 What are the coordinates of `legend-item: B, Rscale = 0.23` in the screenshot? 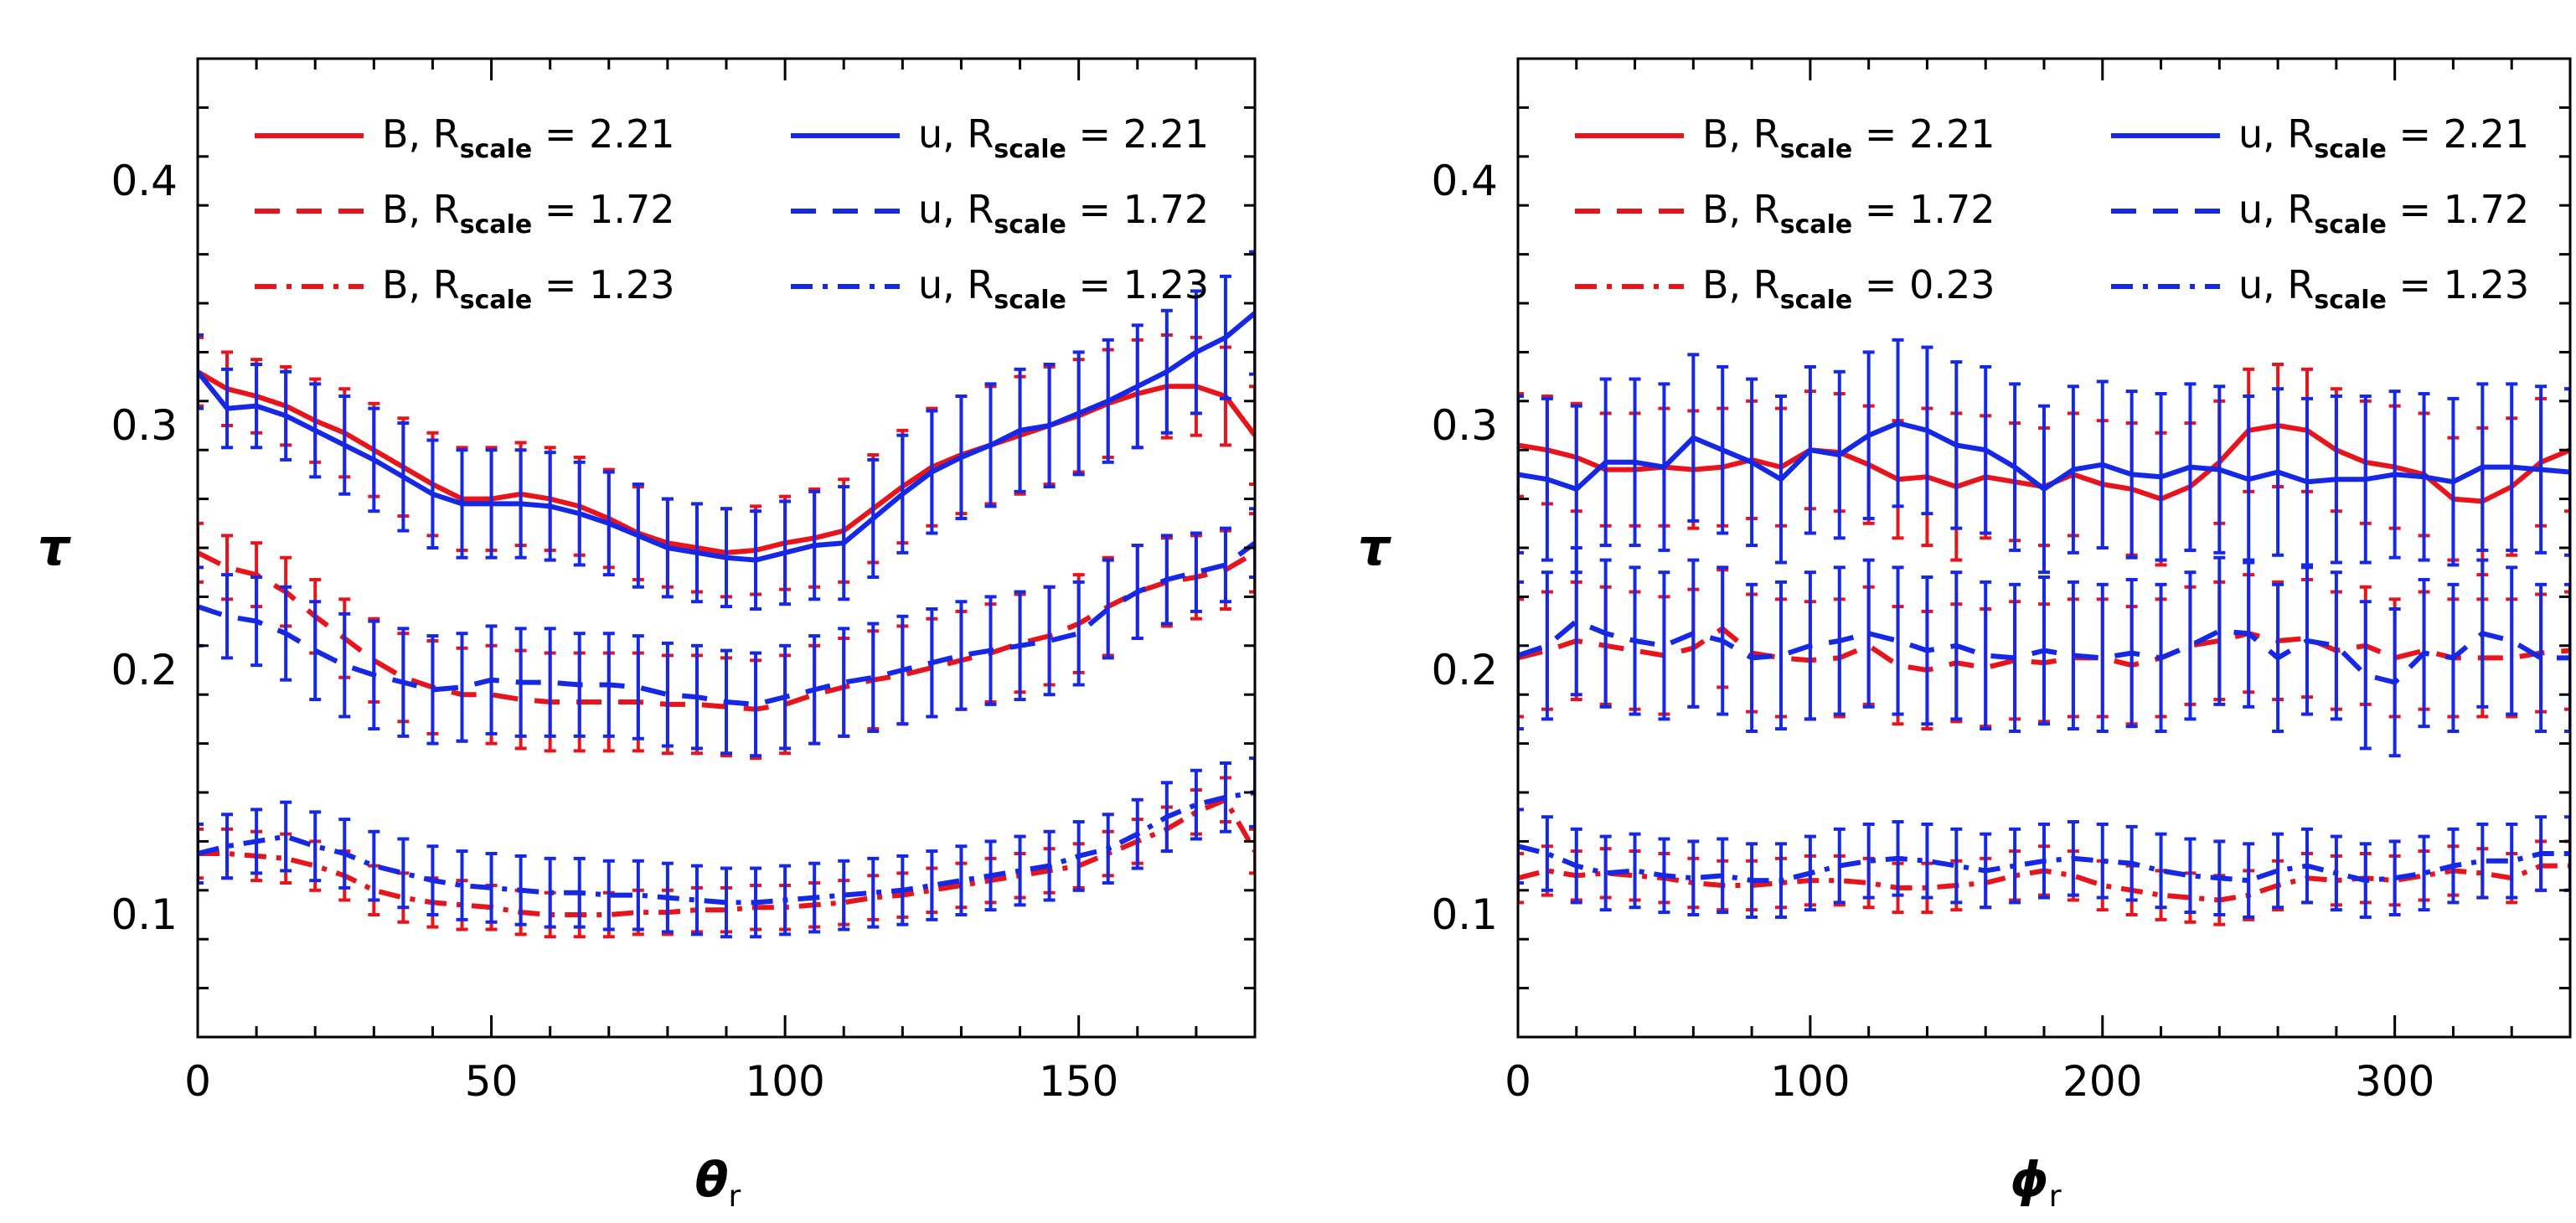 It's located at (1785, 288).